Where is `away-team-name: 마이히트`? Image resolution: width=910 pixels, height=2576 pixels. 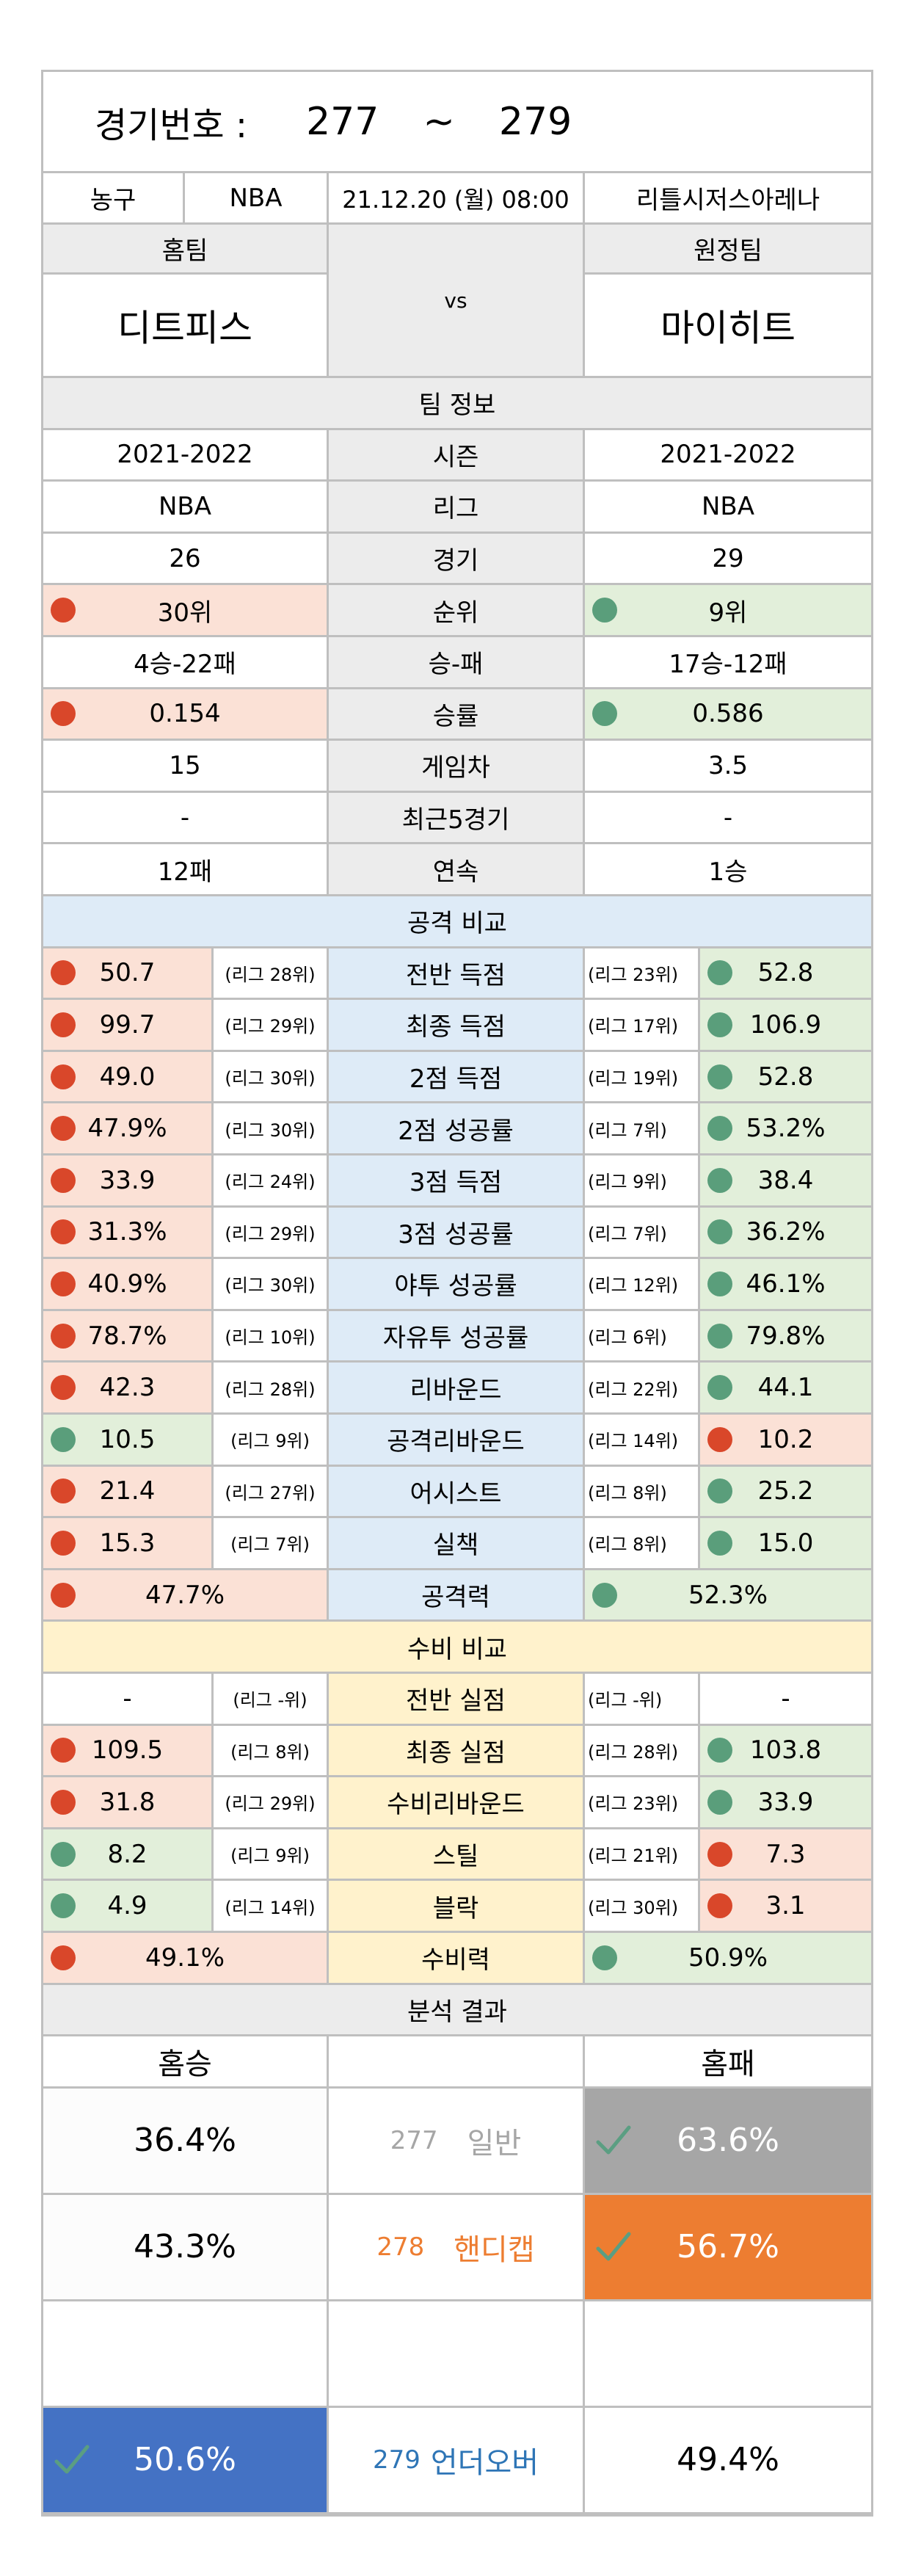
away-team-name: 마이히트 is located at coordinates (728, 328).